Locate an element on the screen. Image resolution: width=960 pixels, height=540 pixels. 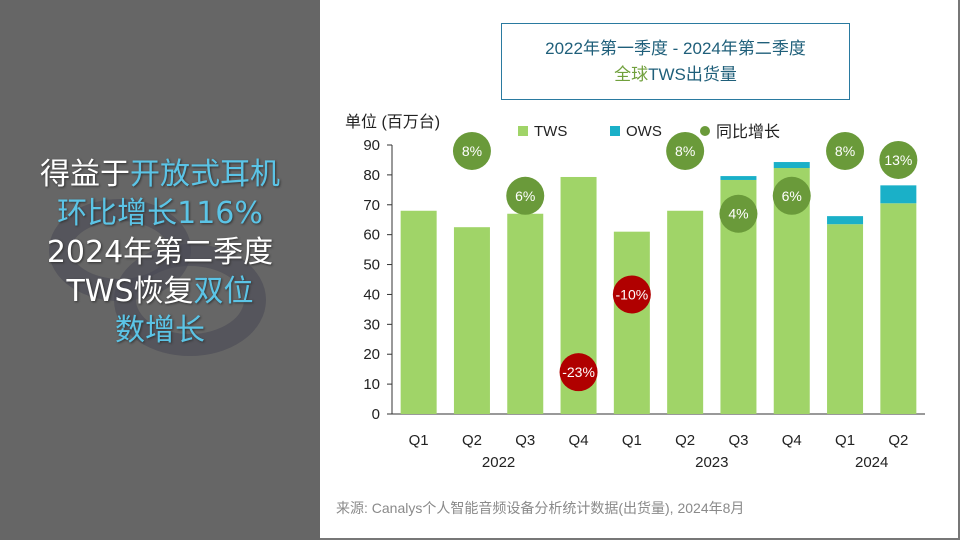
y-tick-label: 30 is located at coordinates (371, 324).